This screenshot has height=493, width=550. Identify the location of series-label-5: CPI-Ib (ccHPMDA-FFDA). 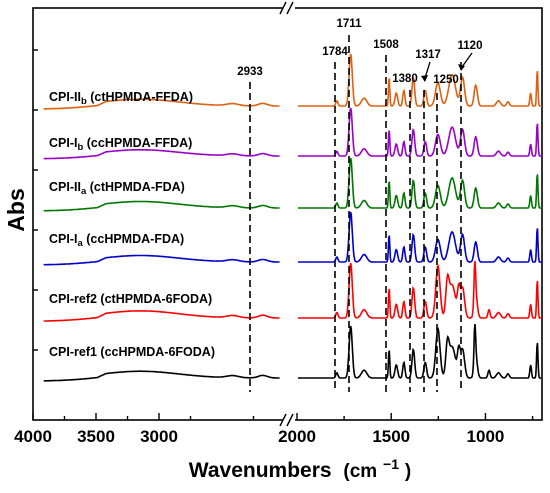
(120, 144).